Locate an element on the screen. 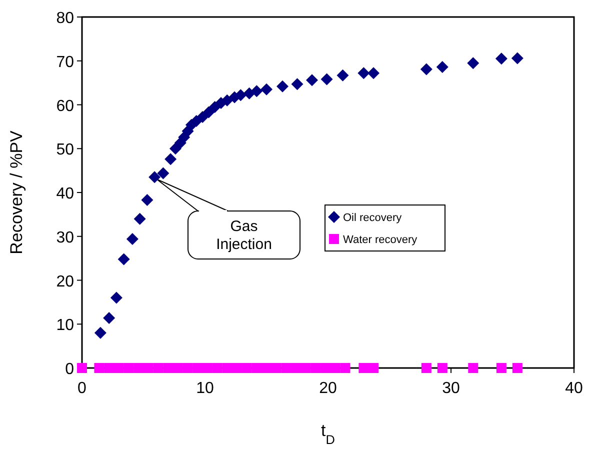 Image resolution: width=592 pixels, height=456 pixels. y-axis-title: Recovery / %PV is located at coordinates (16, 192).